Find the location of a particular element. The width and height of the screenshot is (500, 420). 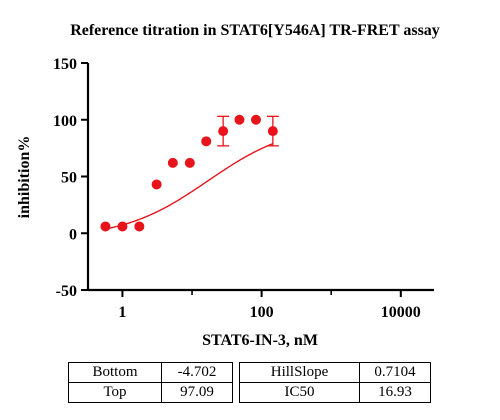

x-axis-label: STAT6-IN-3, nM is located at coordinates (260, 340).